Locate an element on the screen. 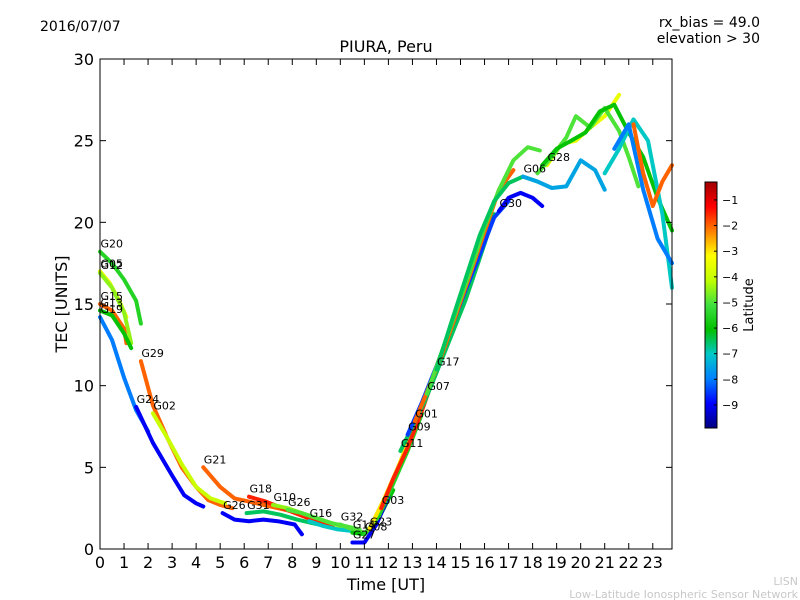 Image resolution: width=800 pixels, height=600 pixels. x-tick-label: 20 is located at coordinates (580, 562).